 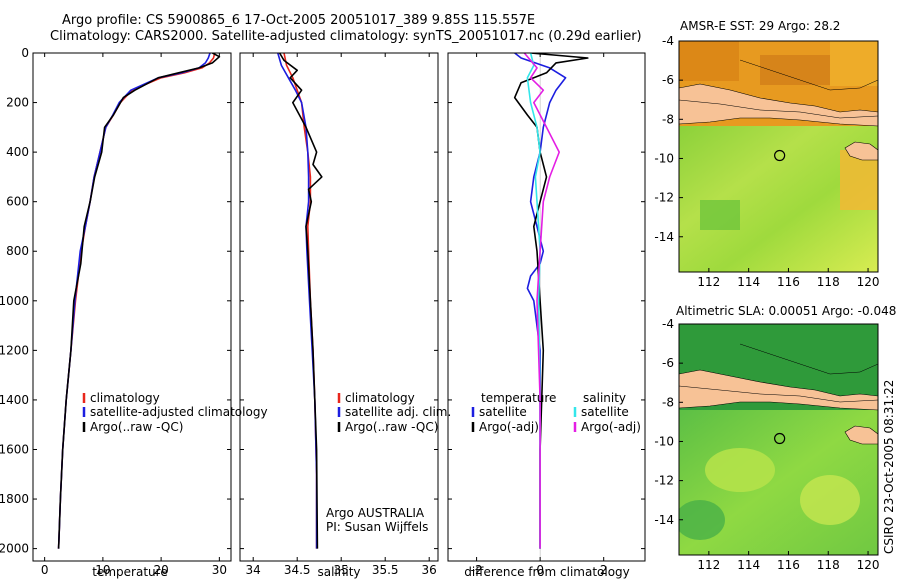 I want to click on sla-map-xtick-label: 116, so click(x=788, y=565).